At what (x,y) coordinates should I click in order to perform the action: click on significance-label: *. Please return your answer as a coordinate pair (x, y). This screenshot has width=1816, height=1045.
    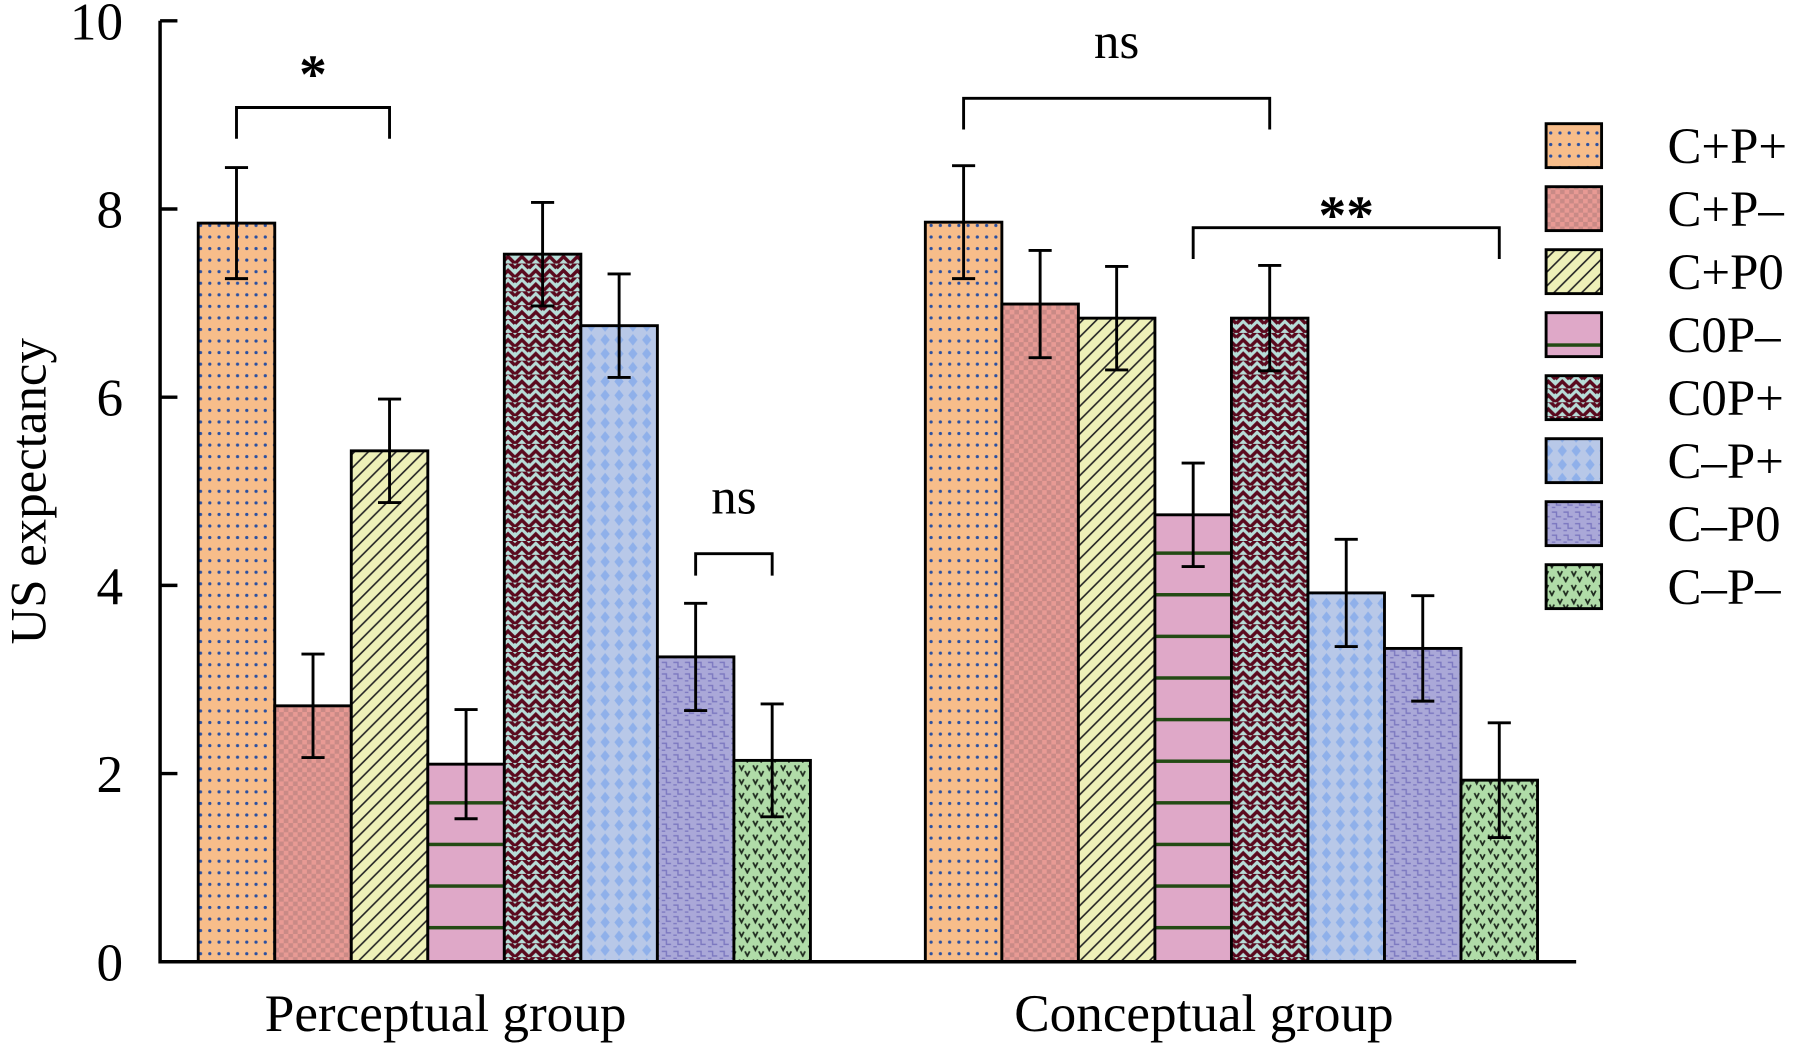
    Looking at the image, I should click on (313, 74).